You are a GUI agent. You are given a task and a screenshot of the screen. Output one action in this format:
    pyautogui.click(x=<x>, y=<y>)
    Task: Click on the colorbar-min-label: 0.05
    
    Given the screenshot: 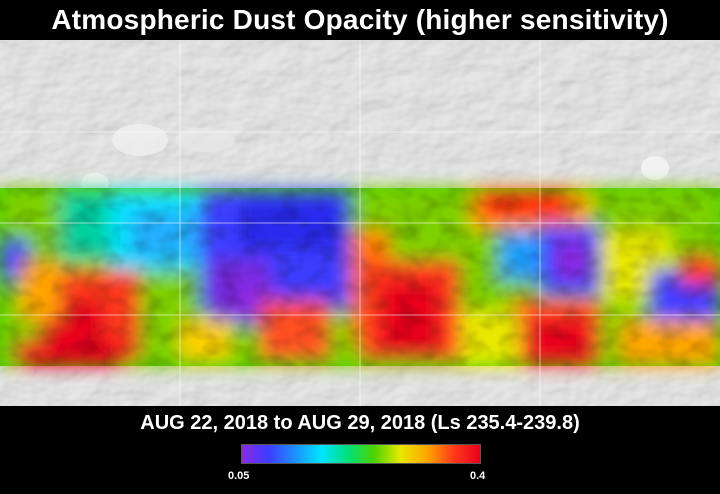 What is the action you would take?
    pyautogui.click(x=239, y=476)
    